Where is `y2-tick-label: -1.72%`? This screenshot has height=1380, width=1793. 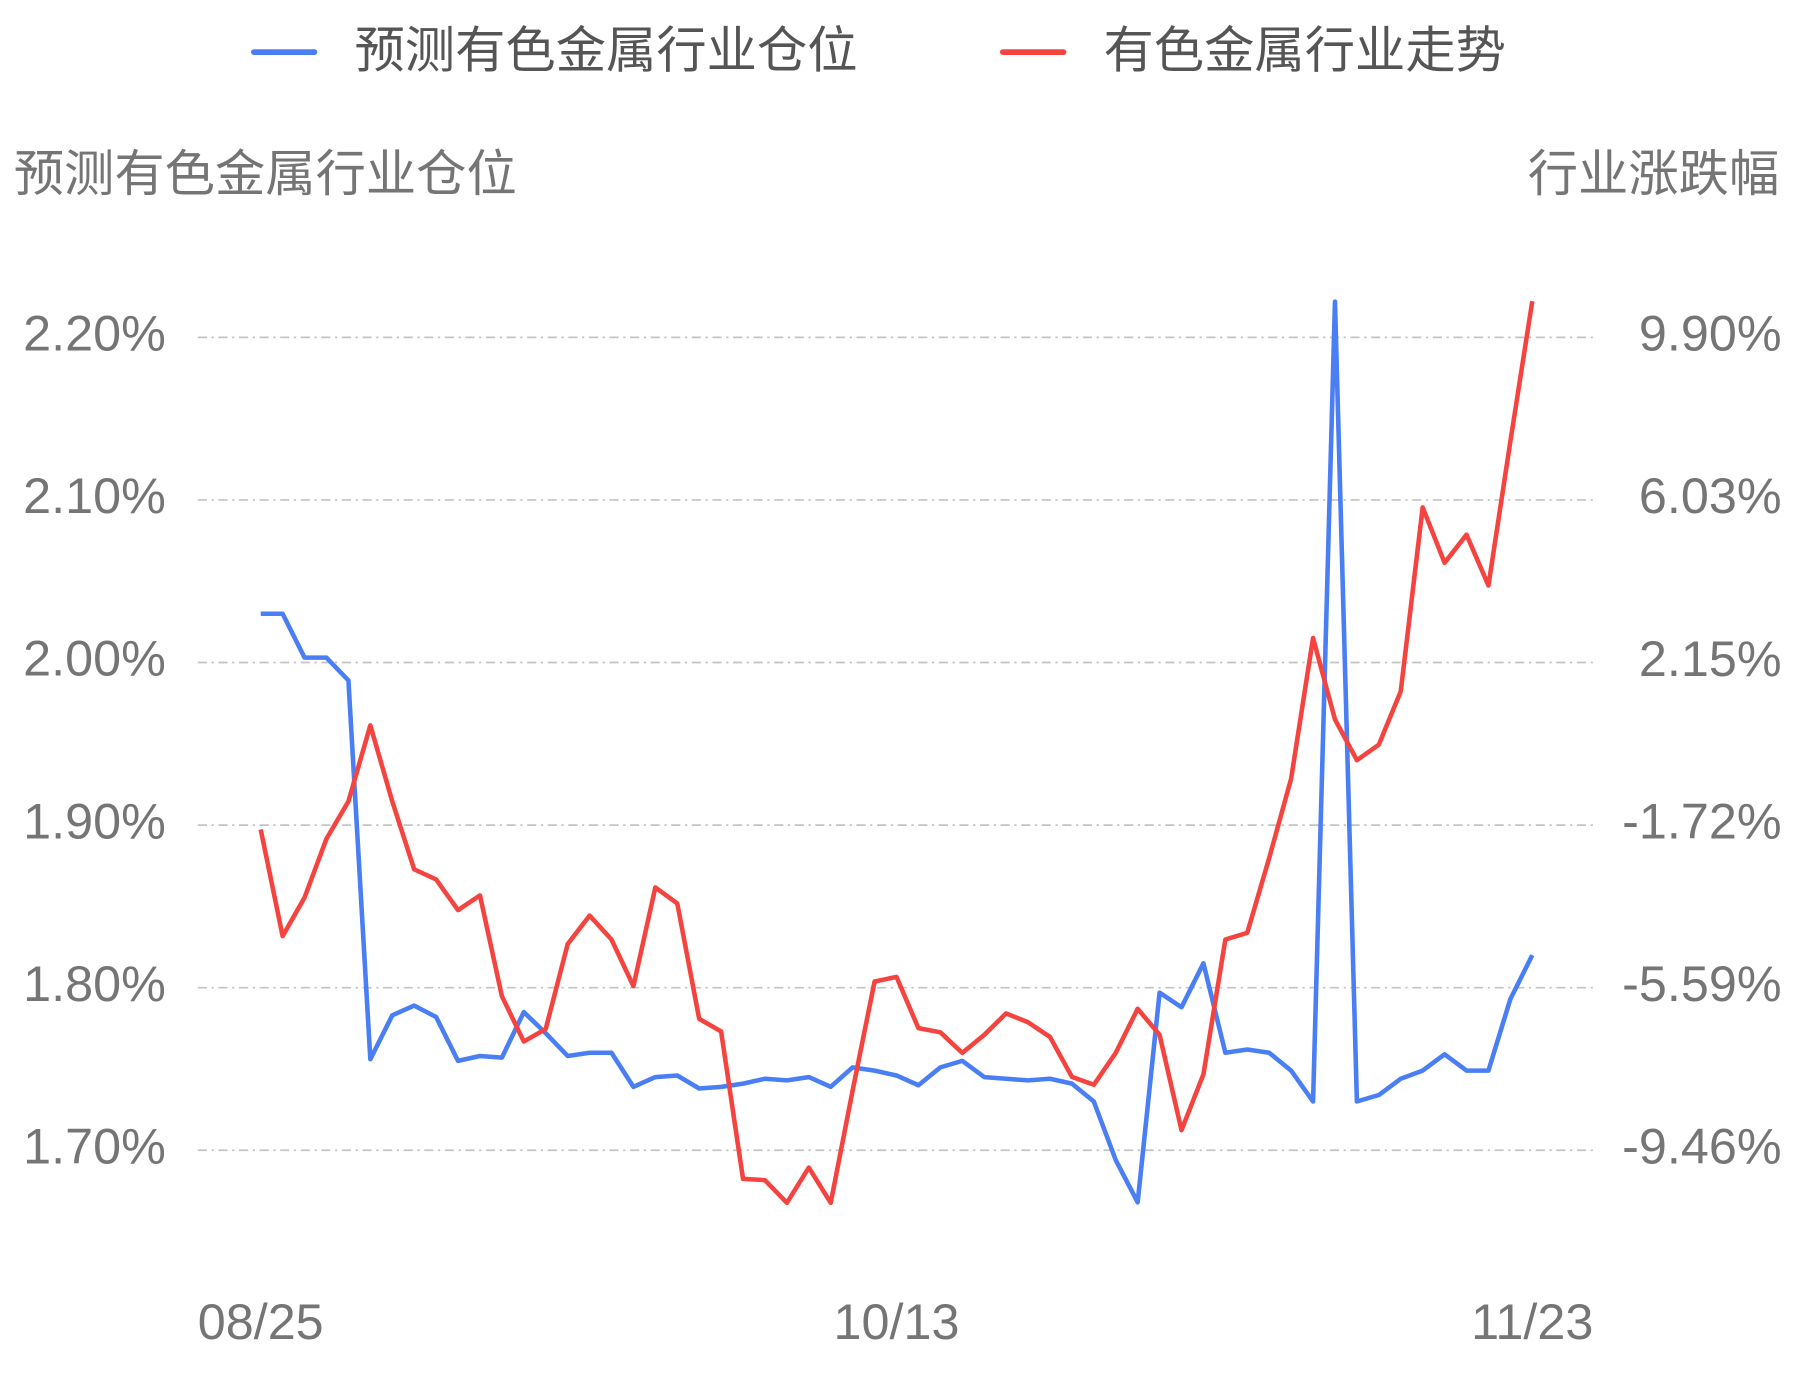
y2-tick-label: -1.72% is located at coordinates (1701, 822).